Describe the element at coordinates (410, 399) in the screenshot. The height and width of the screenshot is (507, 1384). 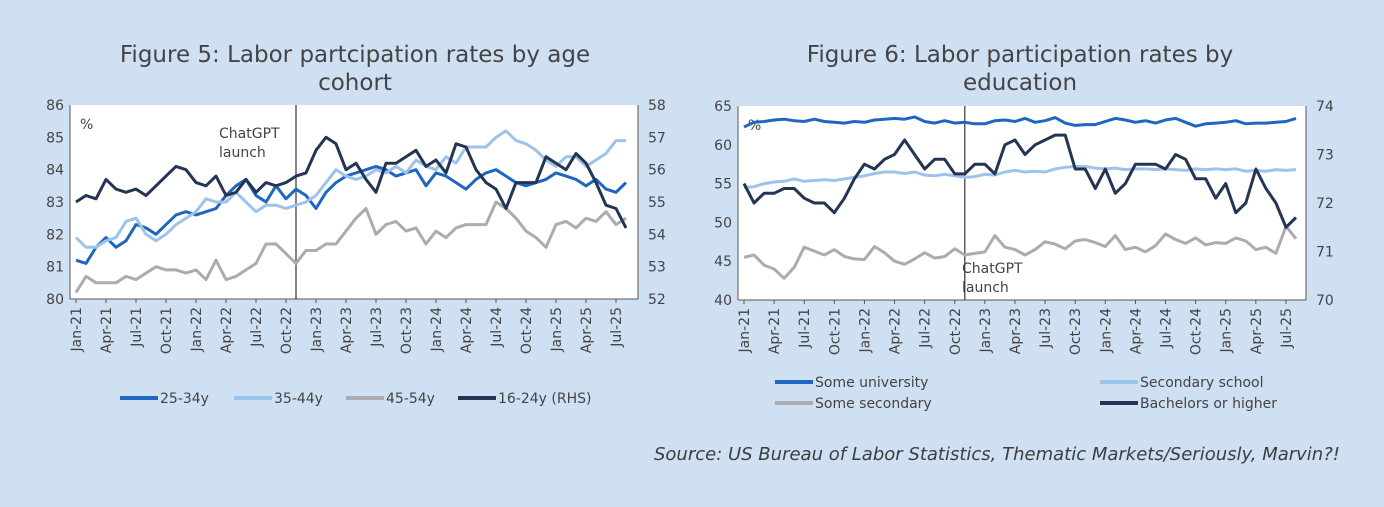
I see `legend-label: 45-54y` at that location.